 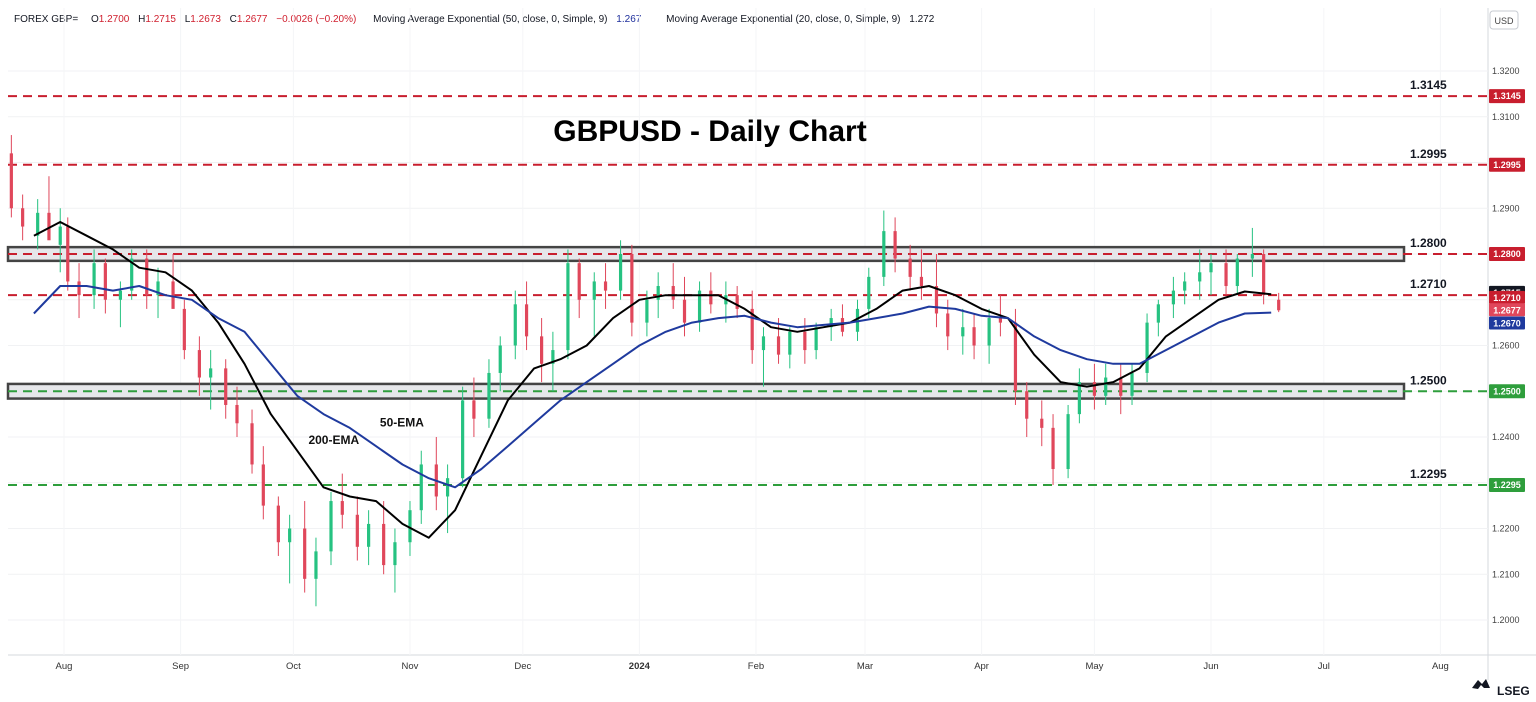 What do you see at coordinates (188, 19) in the screenshot?
I see `low-label: L` at bounding box center [188, 19].